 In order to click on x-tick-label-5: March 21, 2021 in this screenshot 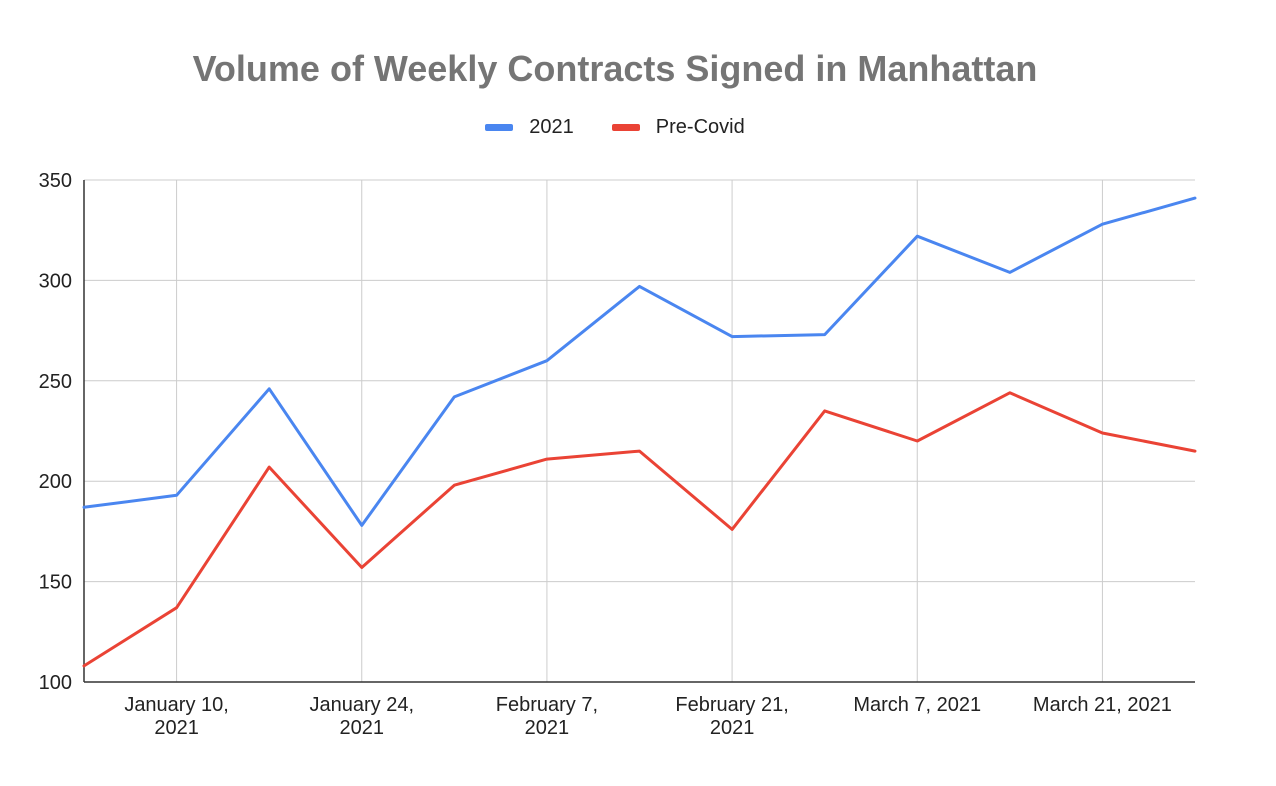, I will do `click(1102, 705)`.